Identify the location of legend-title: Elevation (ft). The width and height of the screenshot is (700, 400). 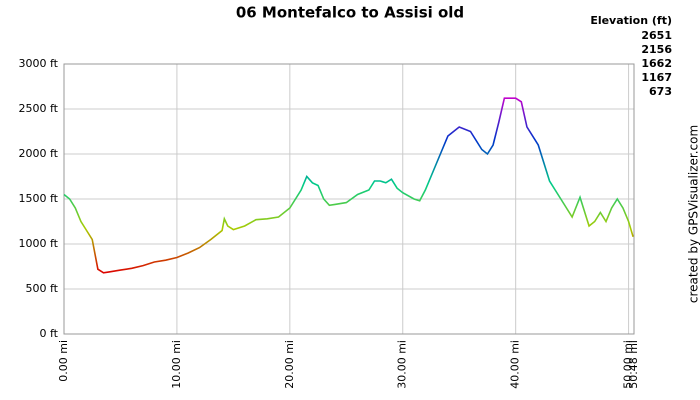
(631, 20).